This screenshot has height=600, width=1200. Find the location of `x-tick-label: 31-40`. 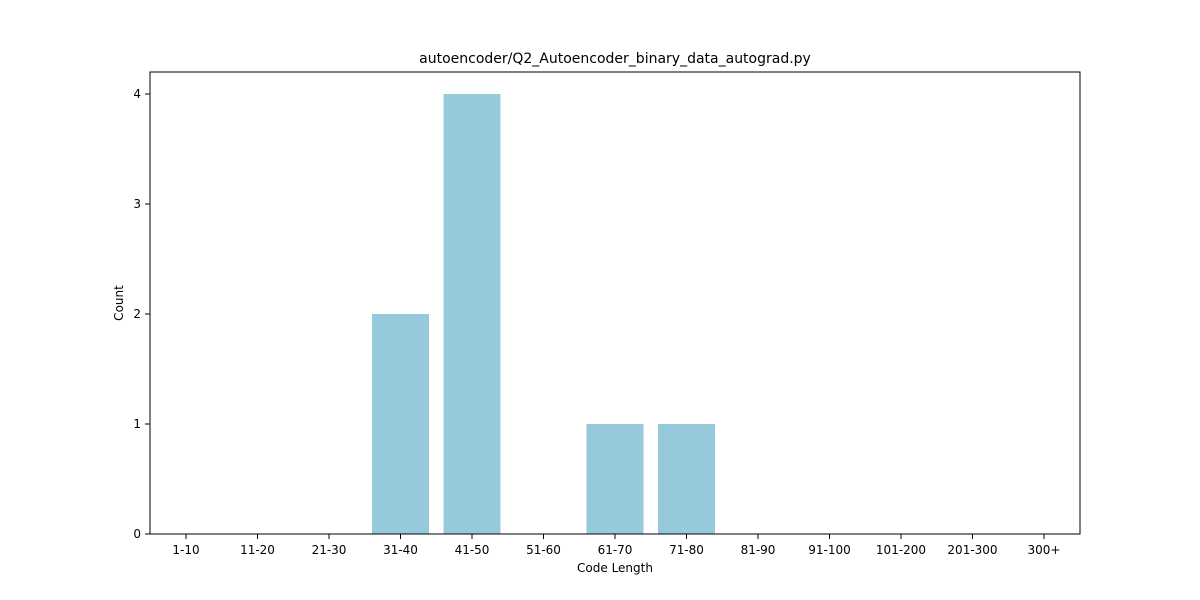

x-tick-label: 31-40 is located at coordinates (400, 550).